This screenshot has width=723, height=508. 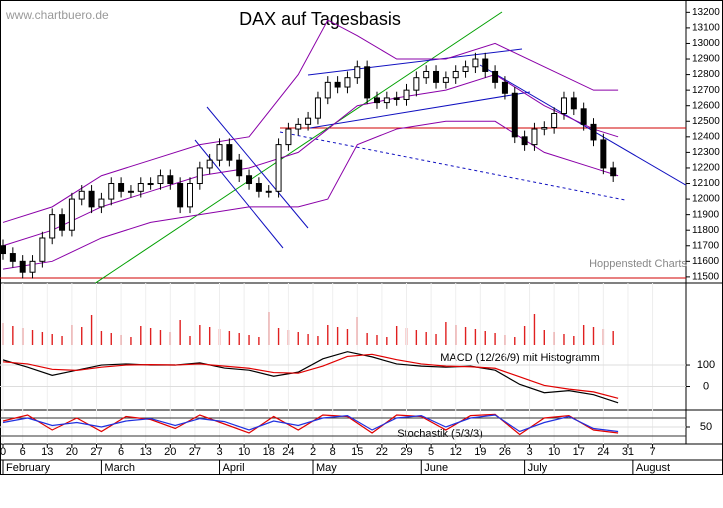 I want to click on y-tick-label: 11500, so click(x=706, y=277).